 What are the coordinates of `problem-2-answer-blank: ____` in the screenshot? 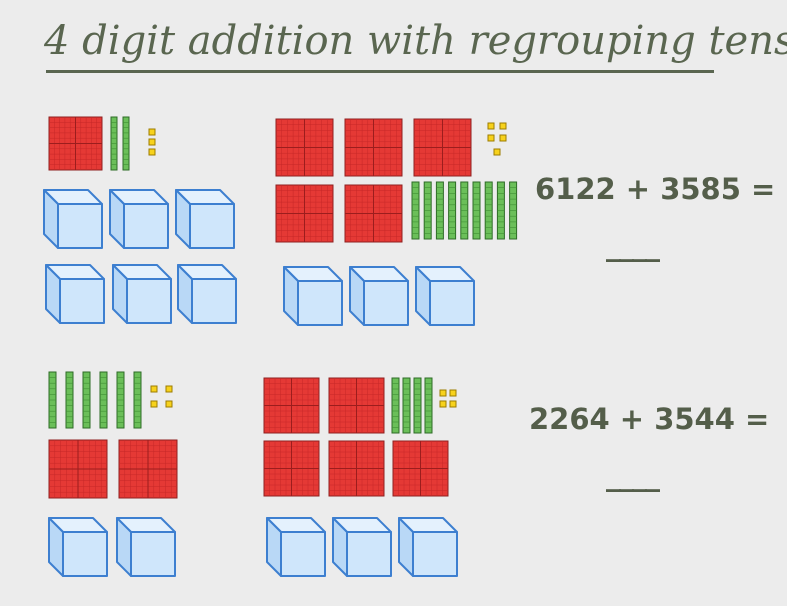 It's located at (633, 475).